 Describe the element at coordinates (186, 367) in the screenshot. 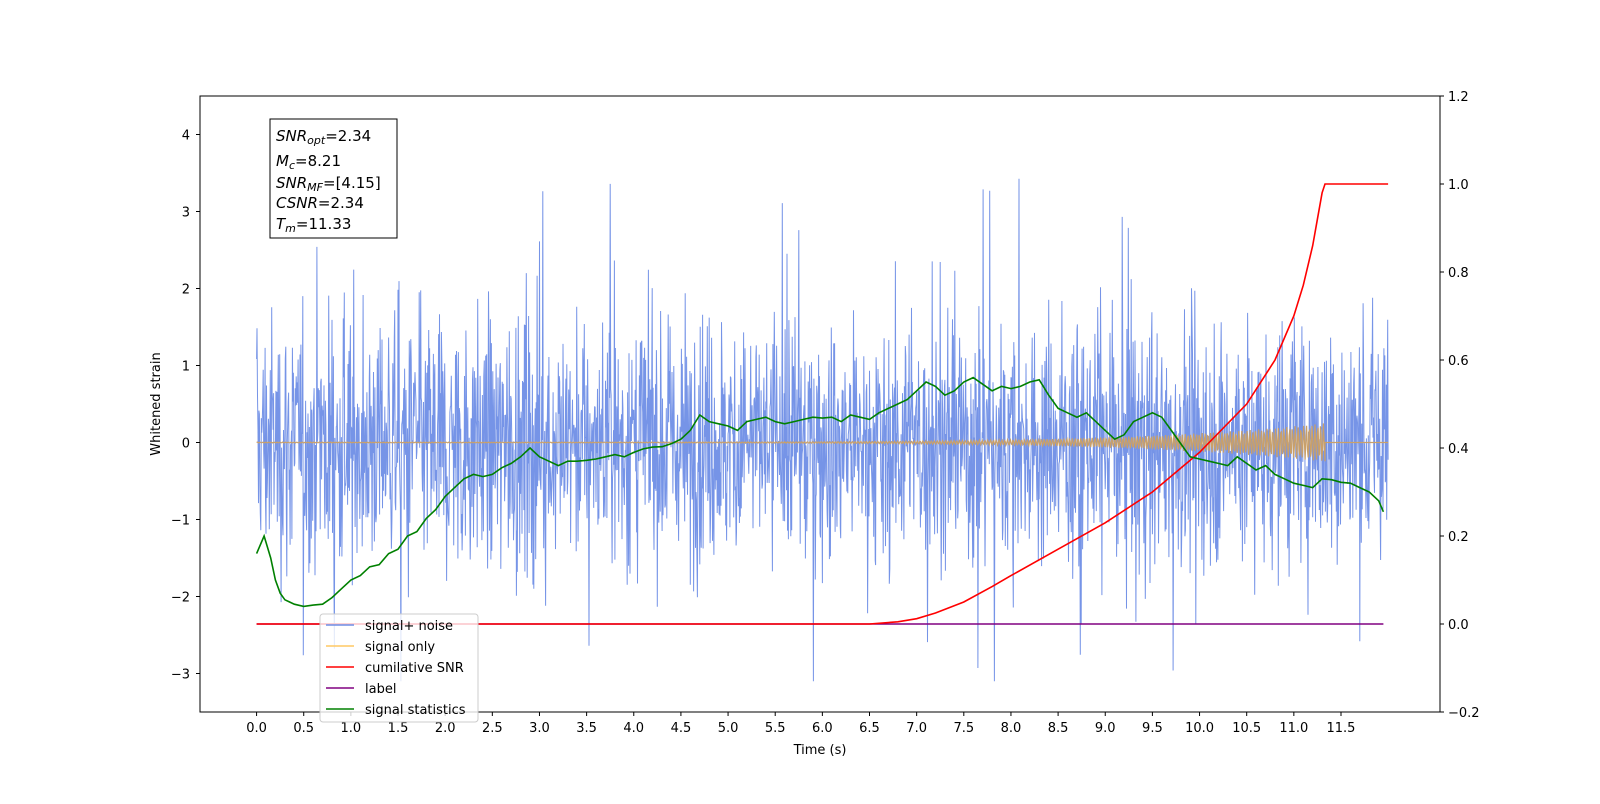

I see `y-tick-label: 1` at that location.